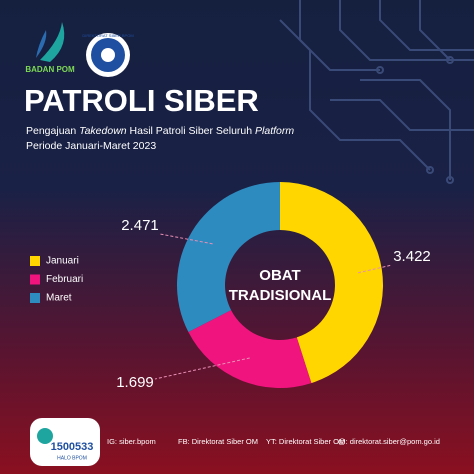  Describe the element at coordinates (389, 441) in the screenshot. I see `contact: @: direktorat.siber@pom.go.id` at that location.